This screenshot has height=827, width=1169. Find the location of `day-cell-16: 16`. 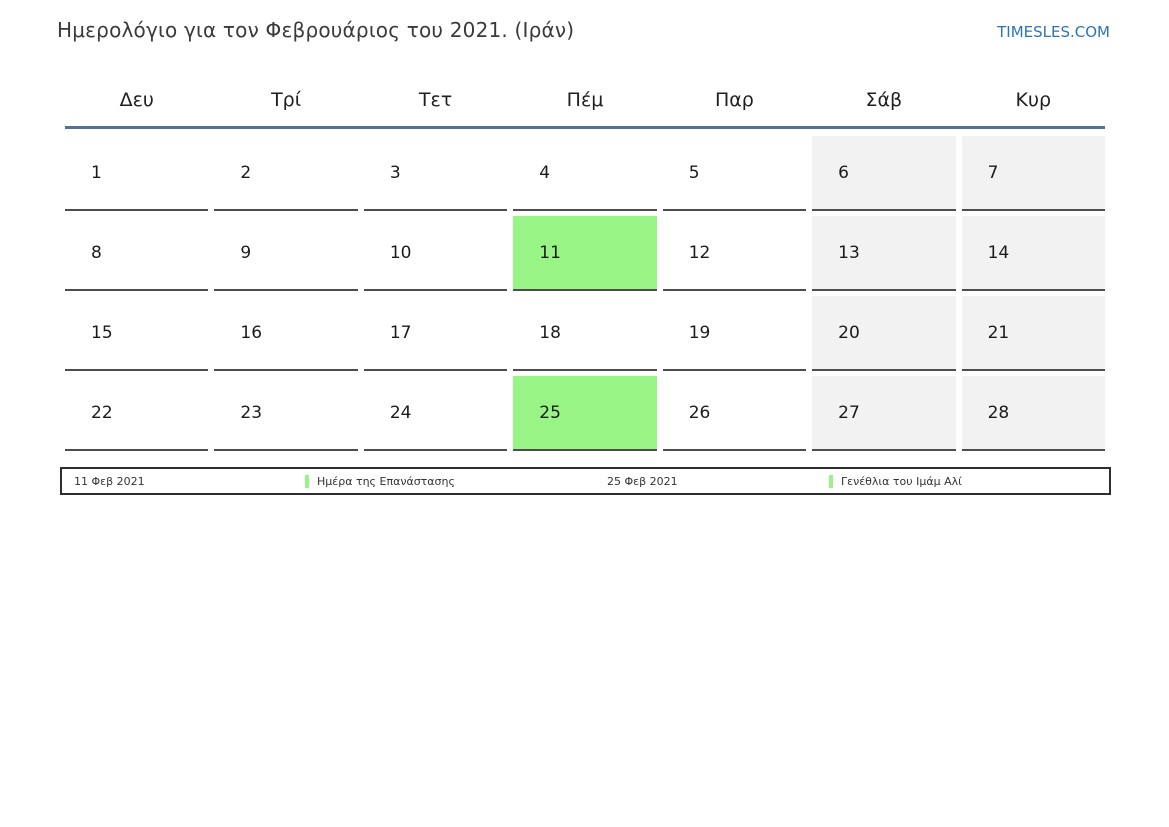

day-cell-16: 16 is located at coordinates (286, 333).